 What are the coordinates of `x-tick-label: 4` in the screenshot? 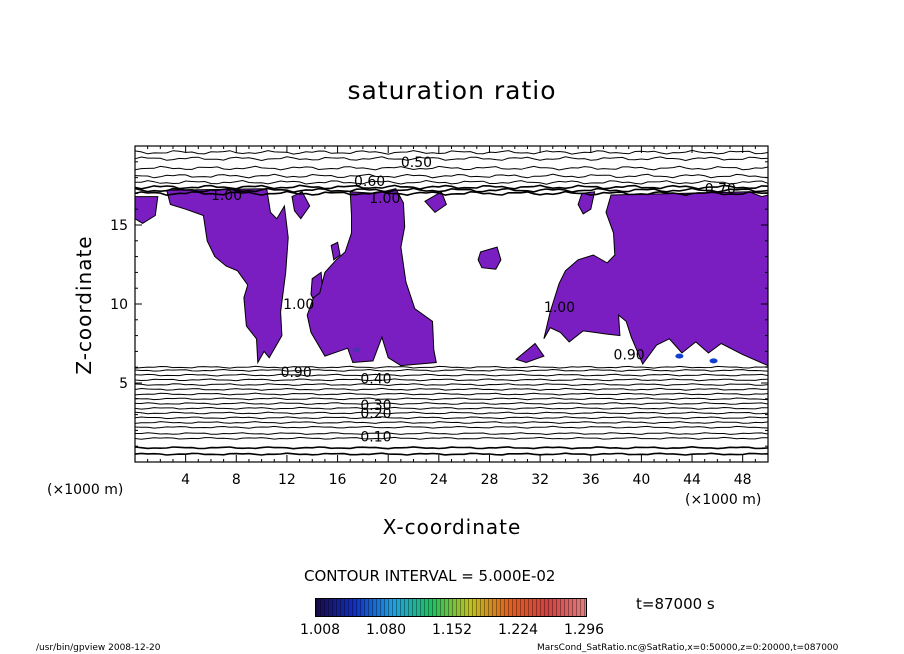 It's located at (185, 480).